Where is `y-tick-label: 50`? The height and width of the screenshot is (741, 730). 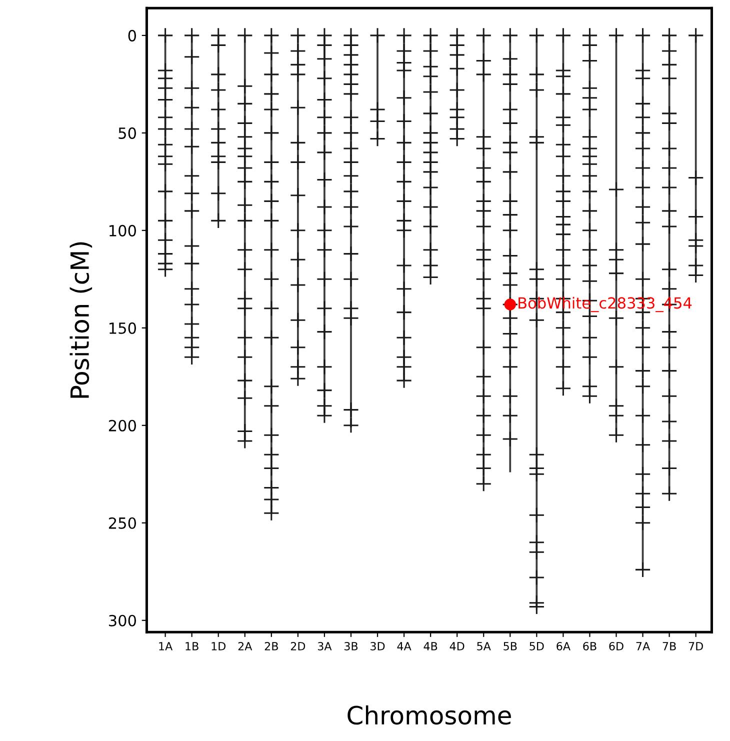 y-tick-label: 50 is located at coordinates (127, 133).